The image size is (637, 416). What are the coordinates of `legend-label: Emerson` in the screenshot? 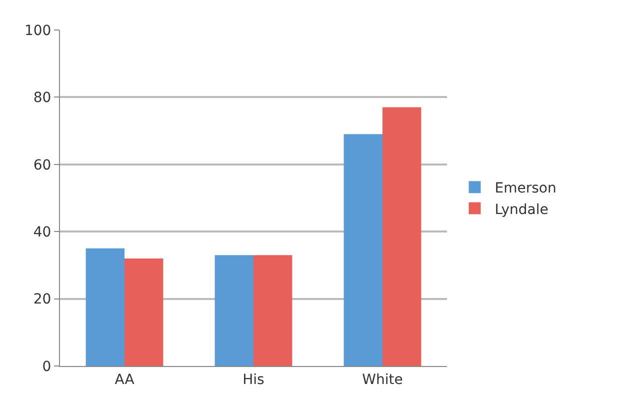 It's located at (525, 188).